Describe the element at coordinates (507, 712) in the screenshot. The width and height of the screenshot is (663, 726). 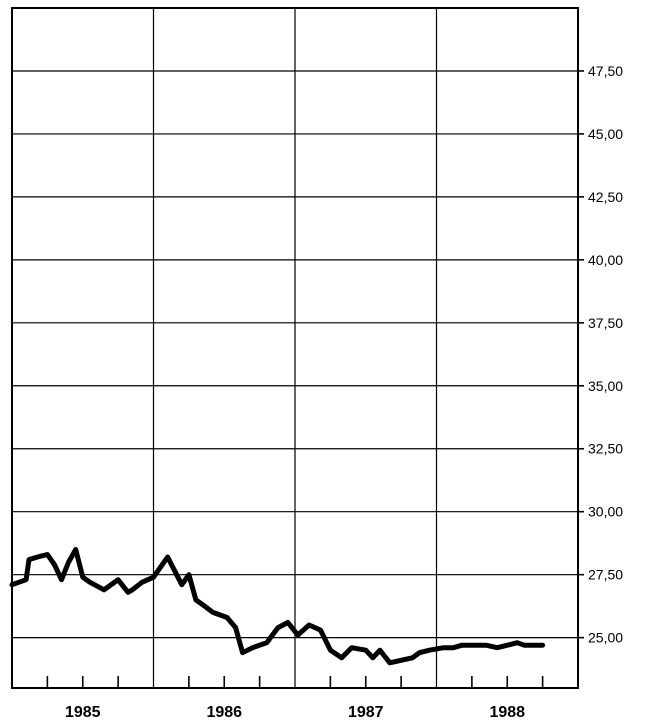
I see `x-tick-label: 1988` at that location.